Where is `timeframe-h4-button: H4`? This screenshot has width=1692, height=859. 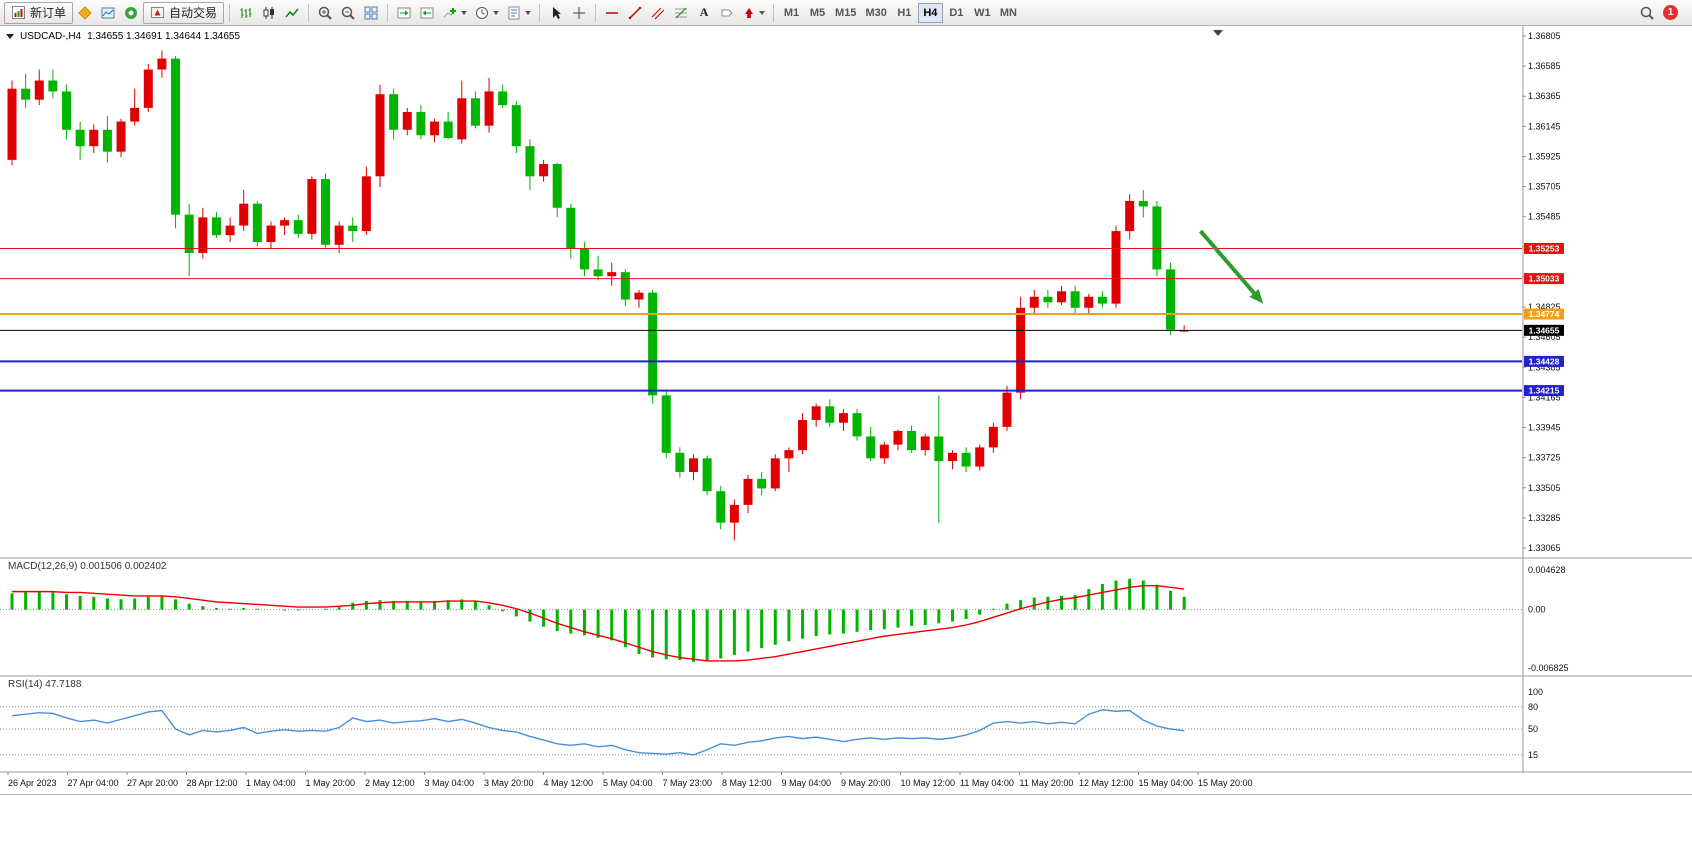
timeframe-h4-button: H4 is located at coordinates (930, 12).